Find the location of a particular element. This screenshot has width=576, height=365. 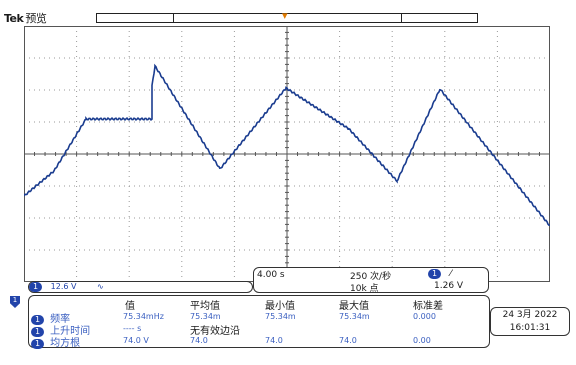

brand: Tek 预览 is located at coordinates (25, 18).